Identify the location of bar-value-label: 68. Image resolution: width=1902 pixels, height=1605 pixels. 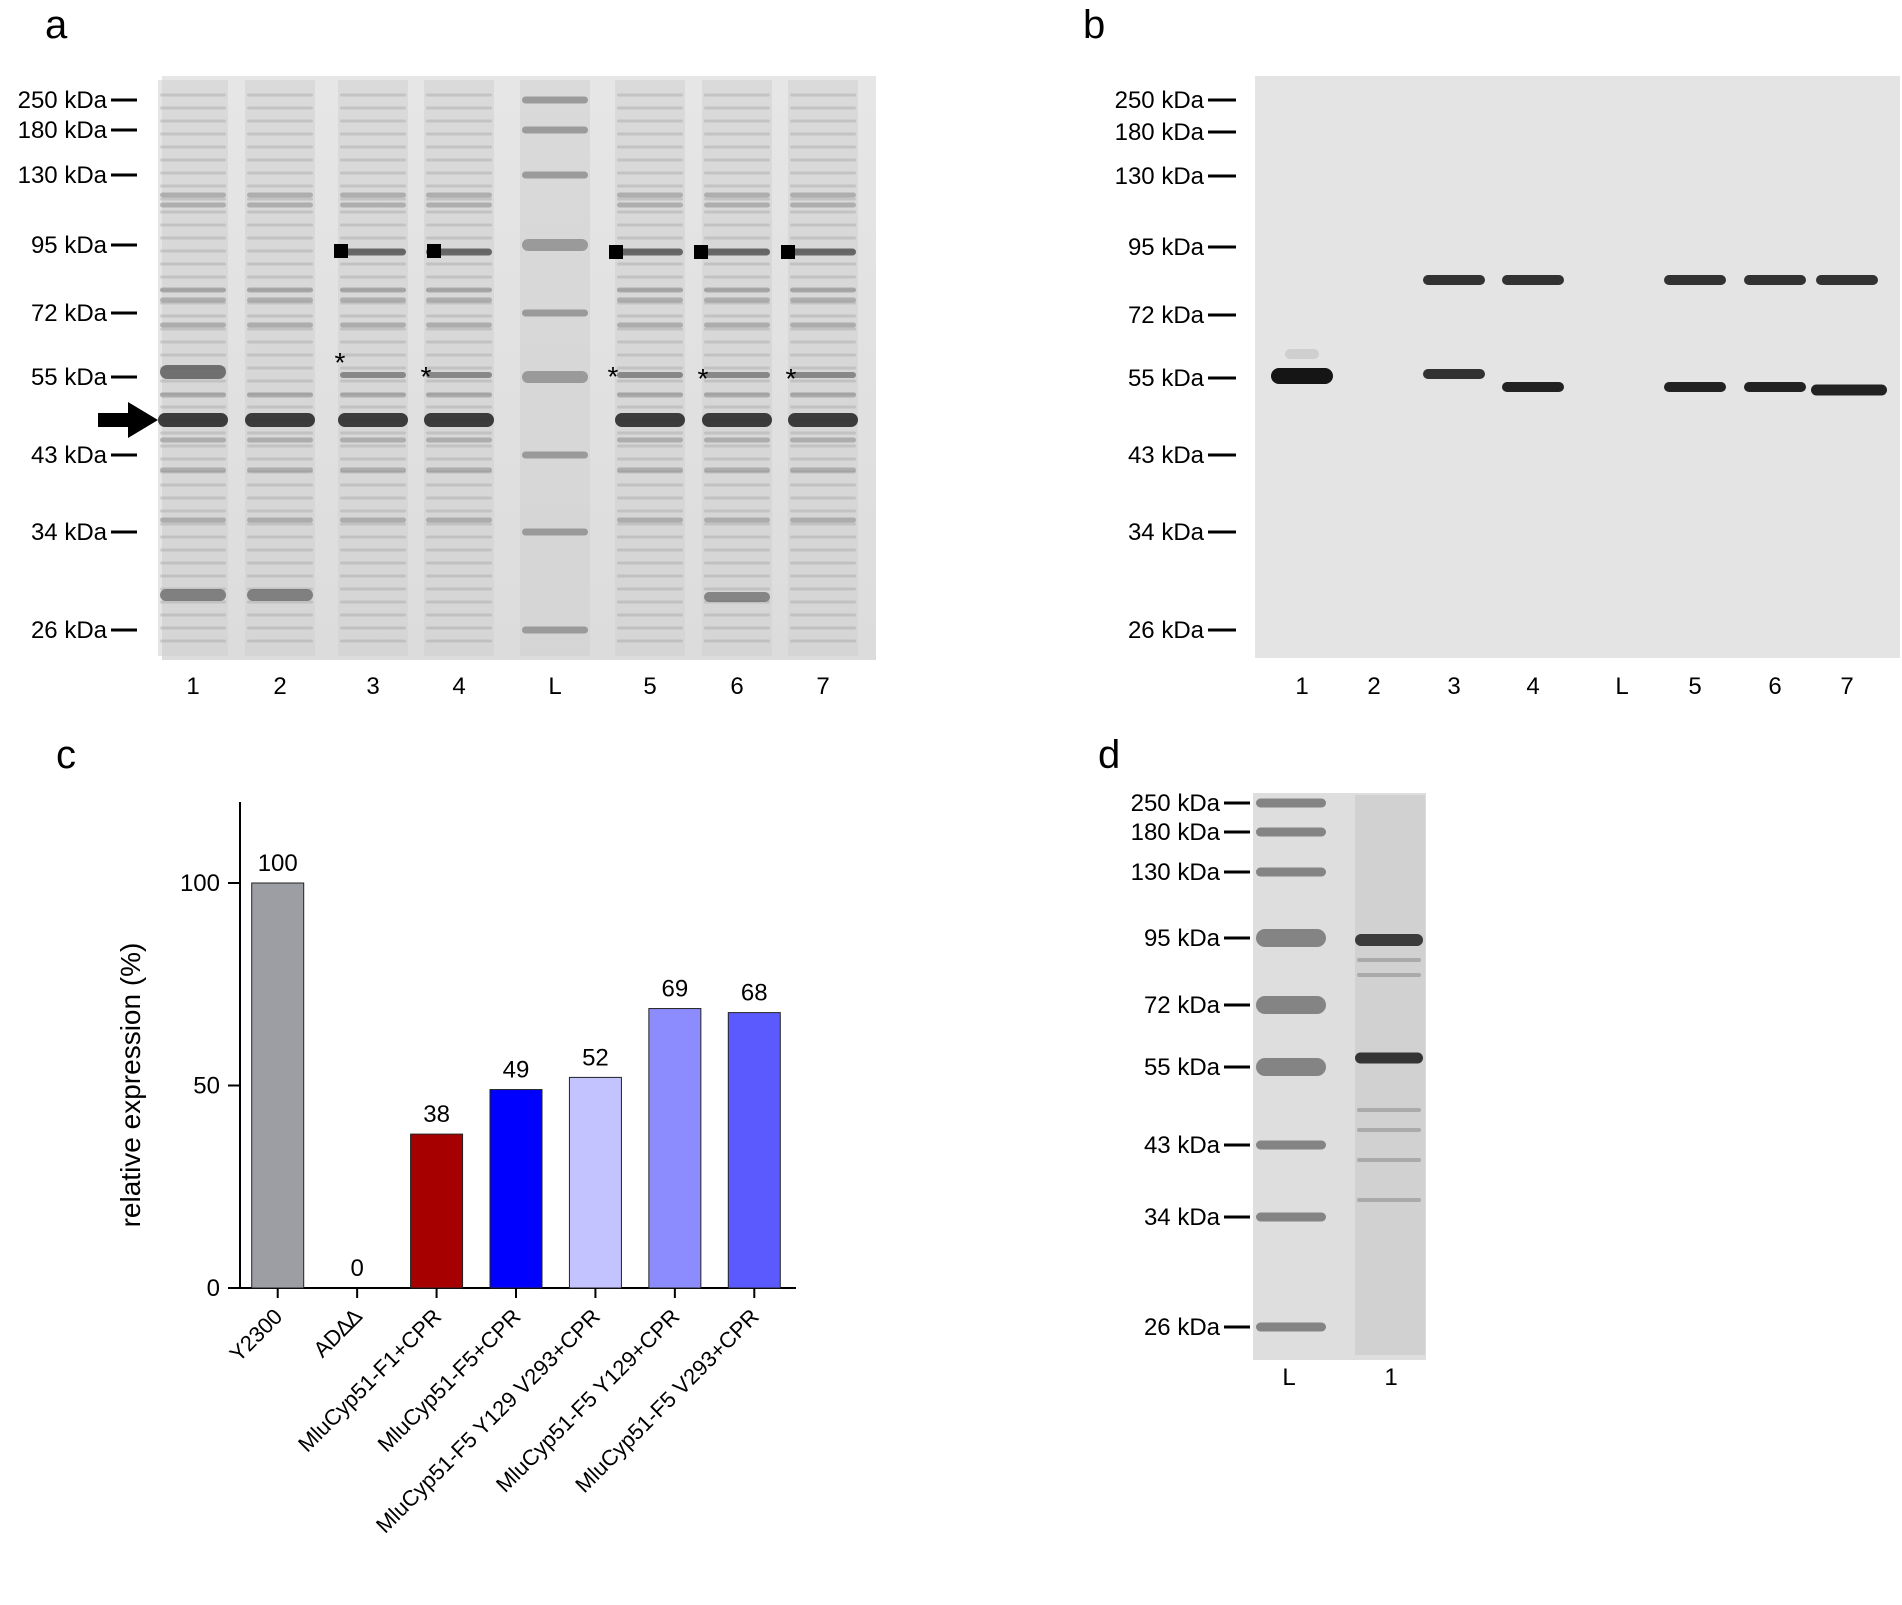
(754, 993).